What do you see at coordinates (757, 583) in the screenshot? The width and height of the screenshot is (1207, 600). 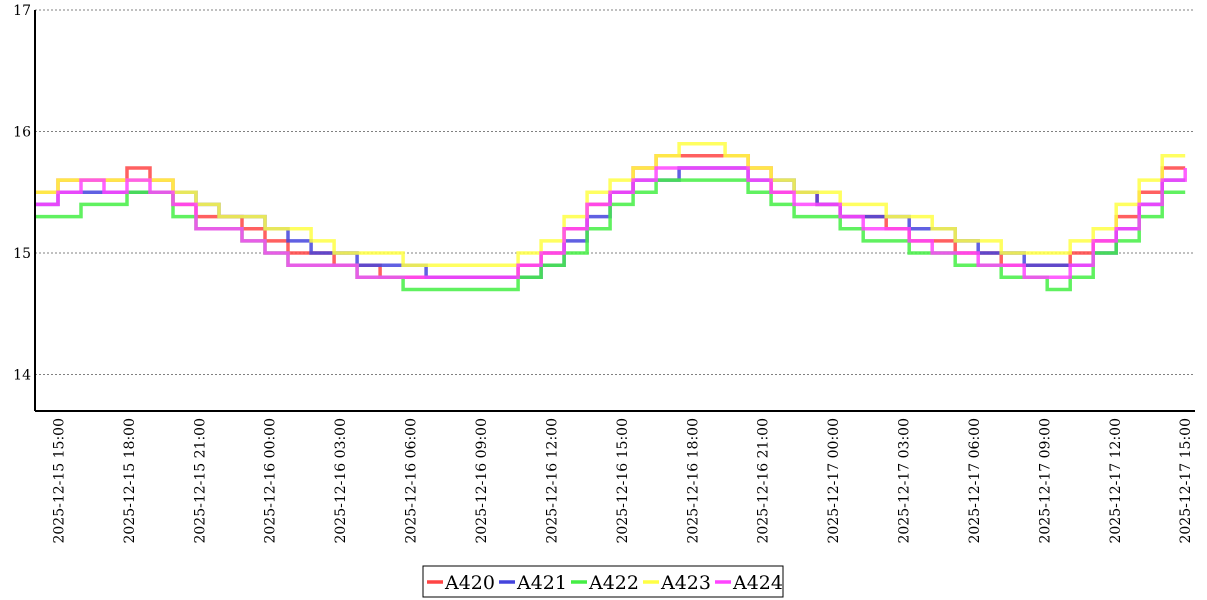 I see `legend-label-A424: A424` at bounding box center [757, 583].